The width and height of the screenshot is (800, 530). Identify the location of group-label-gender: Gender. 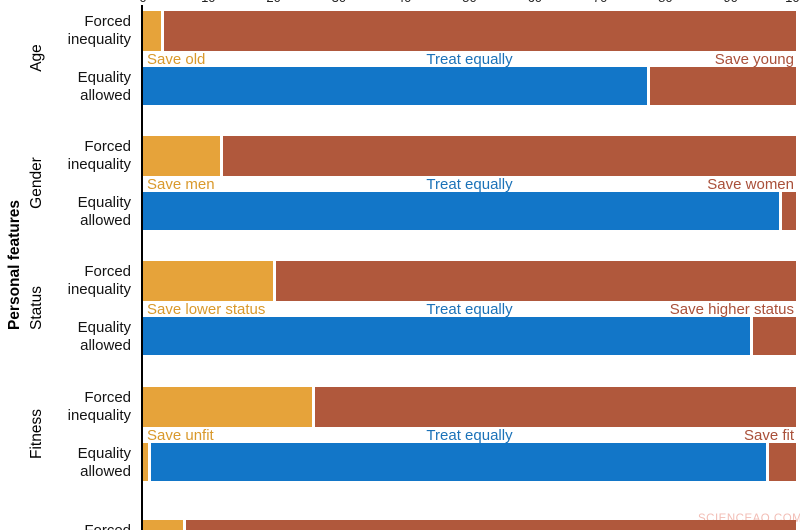
(36, 183).